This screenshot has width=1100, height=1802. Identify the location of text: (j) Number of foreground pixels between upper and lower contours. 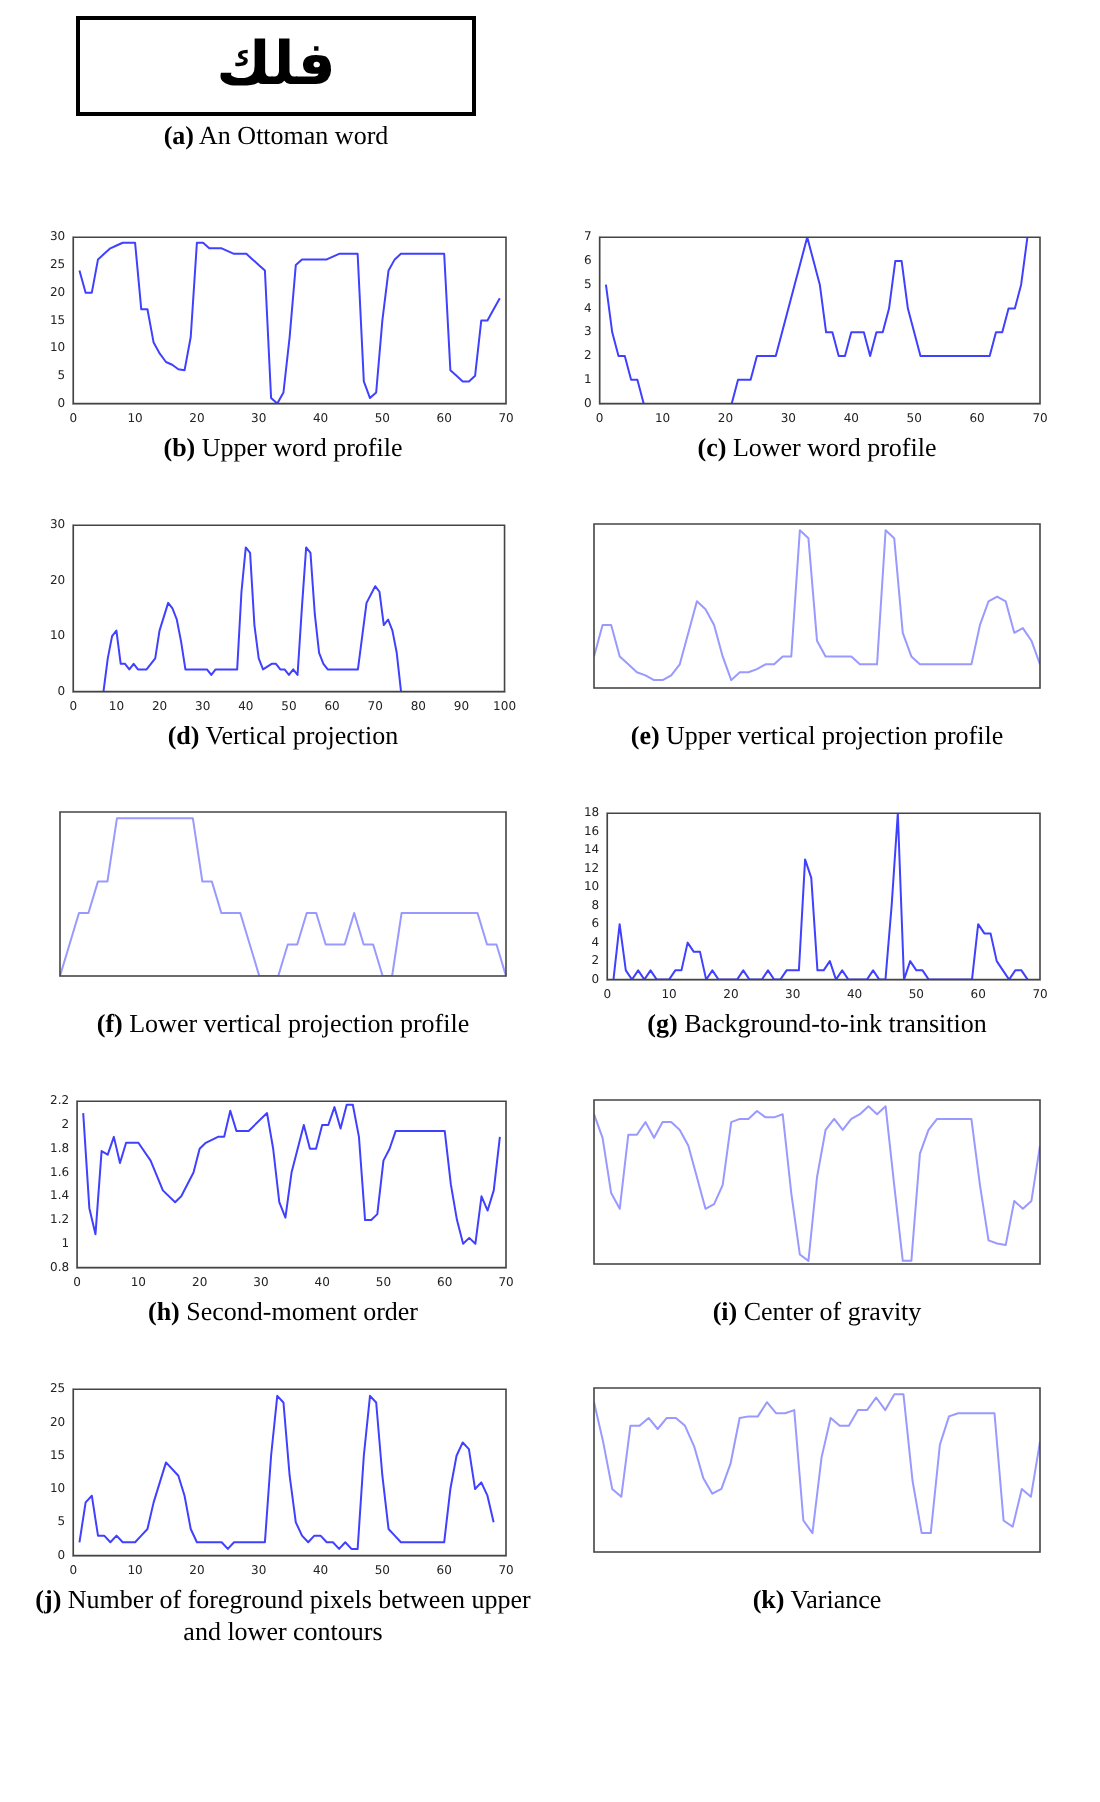
(283, 1615).